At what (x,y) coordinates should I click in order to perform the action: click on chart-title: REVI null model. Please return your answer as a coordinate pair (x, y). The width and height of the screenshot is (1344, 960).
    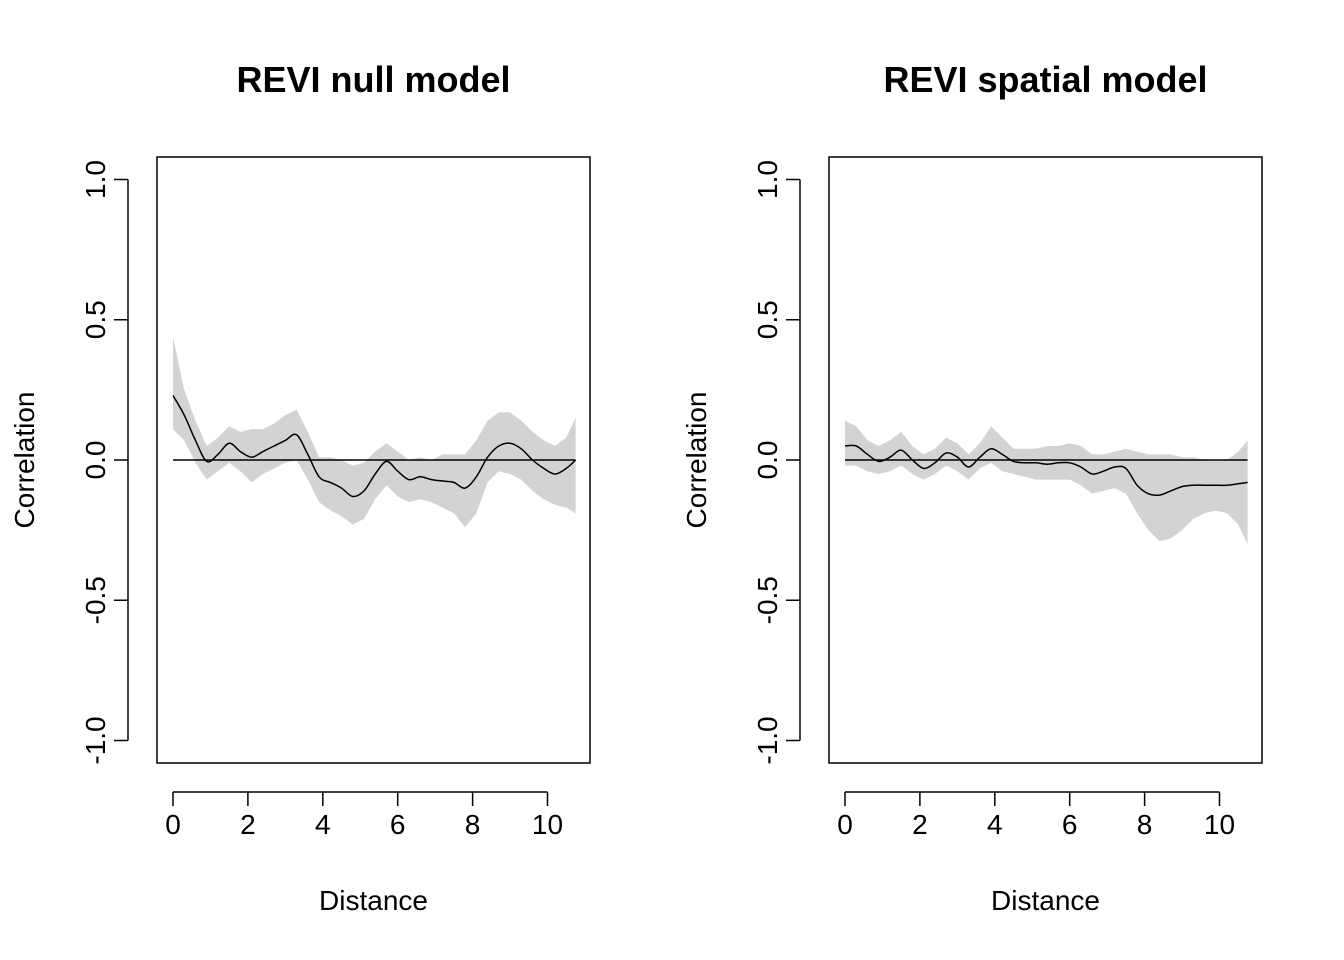
    Looking at the image, I should click on (373, 79).